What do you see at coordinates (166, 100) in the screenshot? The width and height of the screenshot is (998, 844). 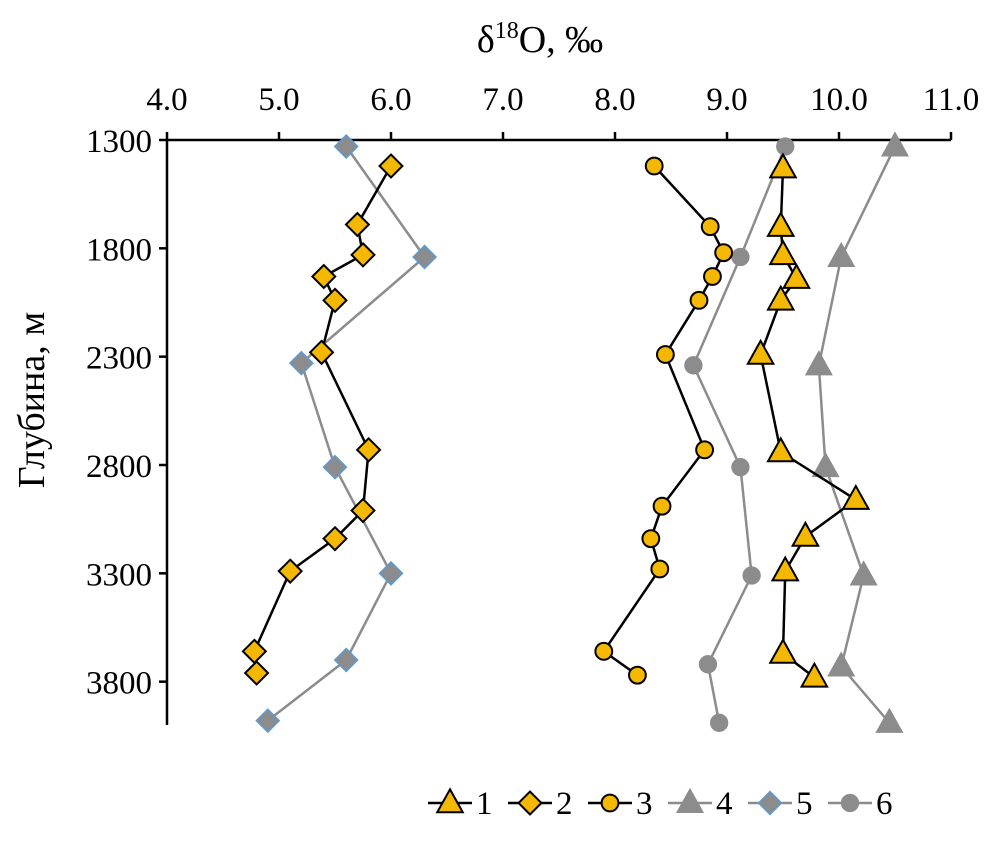 I see `x-tick-label: 4.0` at bounding box center [166, 100].